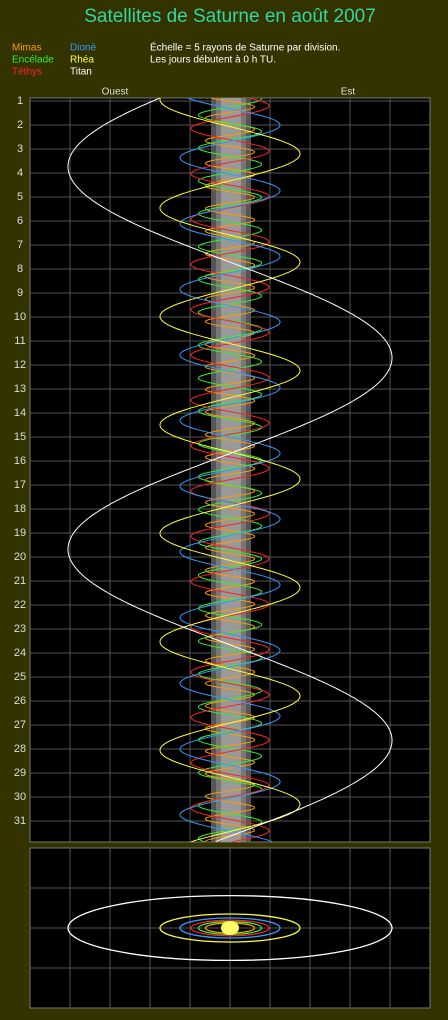 This screenshot has height=1020, width=448. What do you see at coordinates (81, 72) in the screenshot?
I see `legend-entry: Titan` at bounding box center [81, 72].